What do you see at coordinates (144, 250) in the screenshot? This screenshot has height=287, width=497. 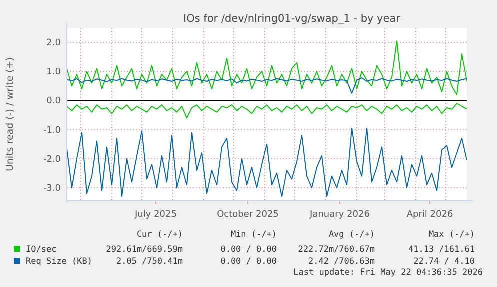 I see `text: 292.61m/669.59m` at bounding box center [144, 250].